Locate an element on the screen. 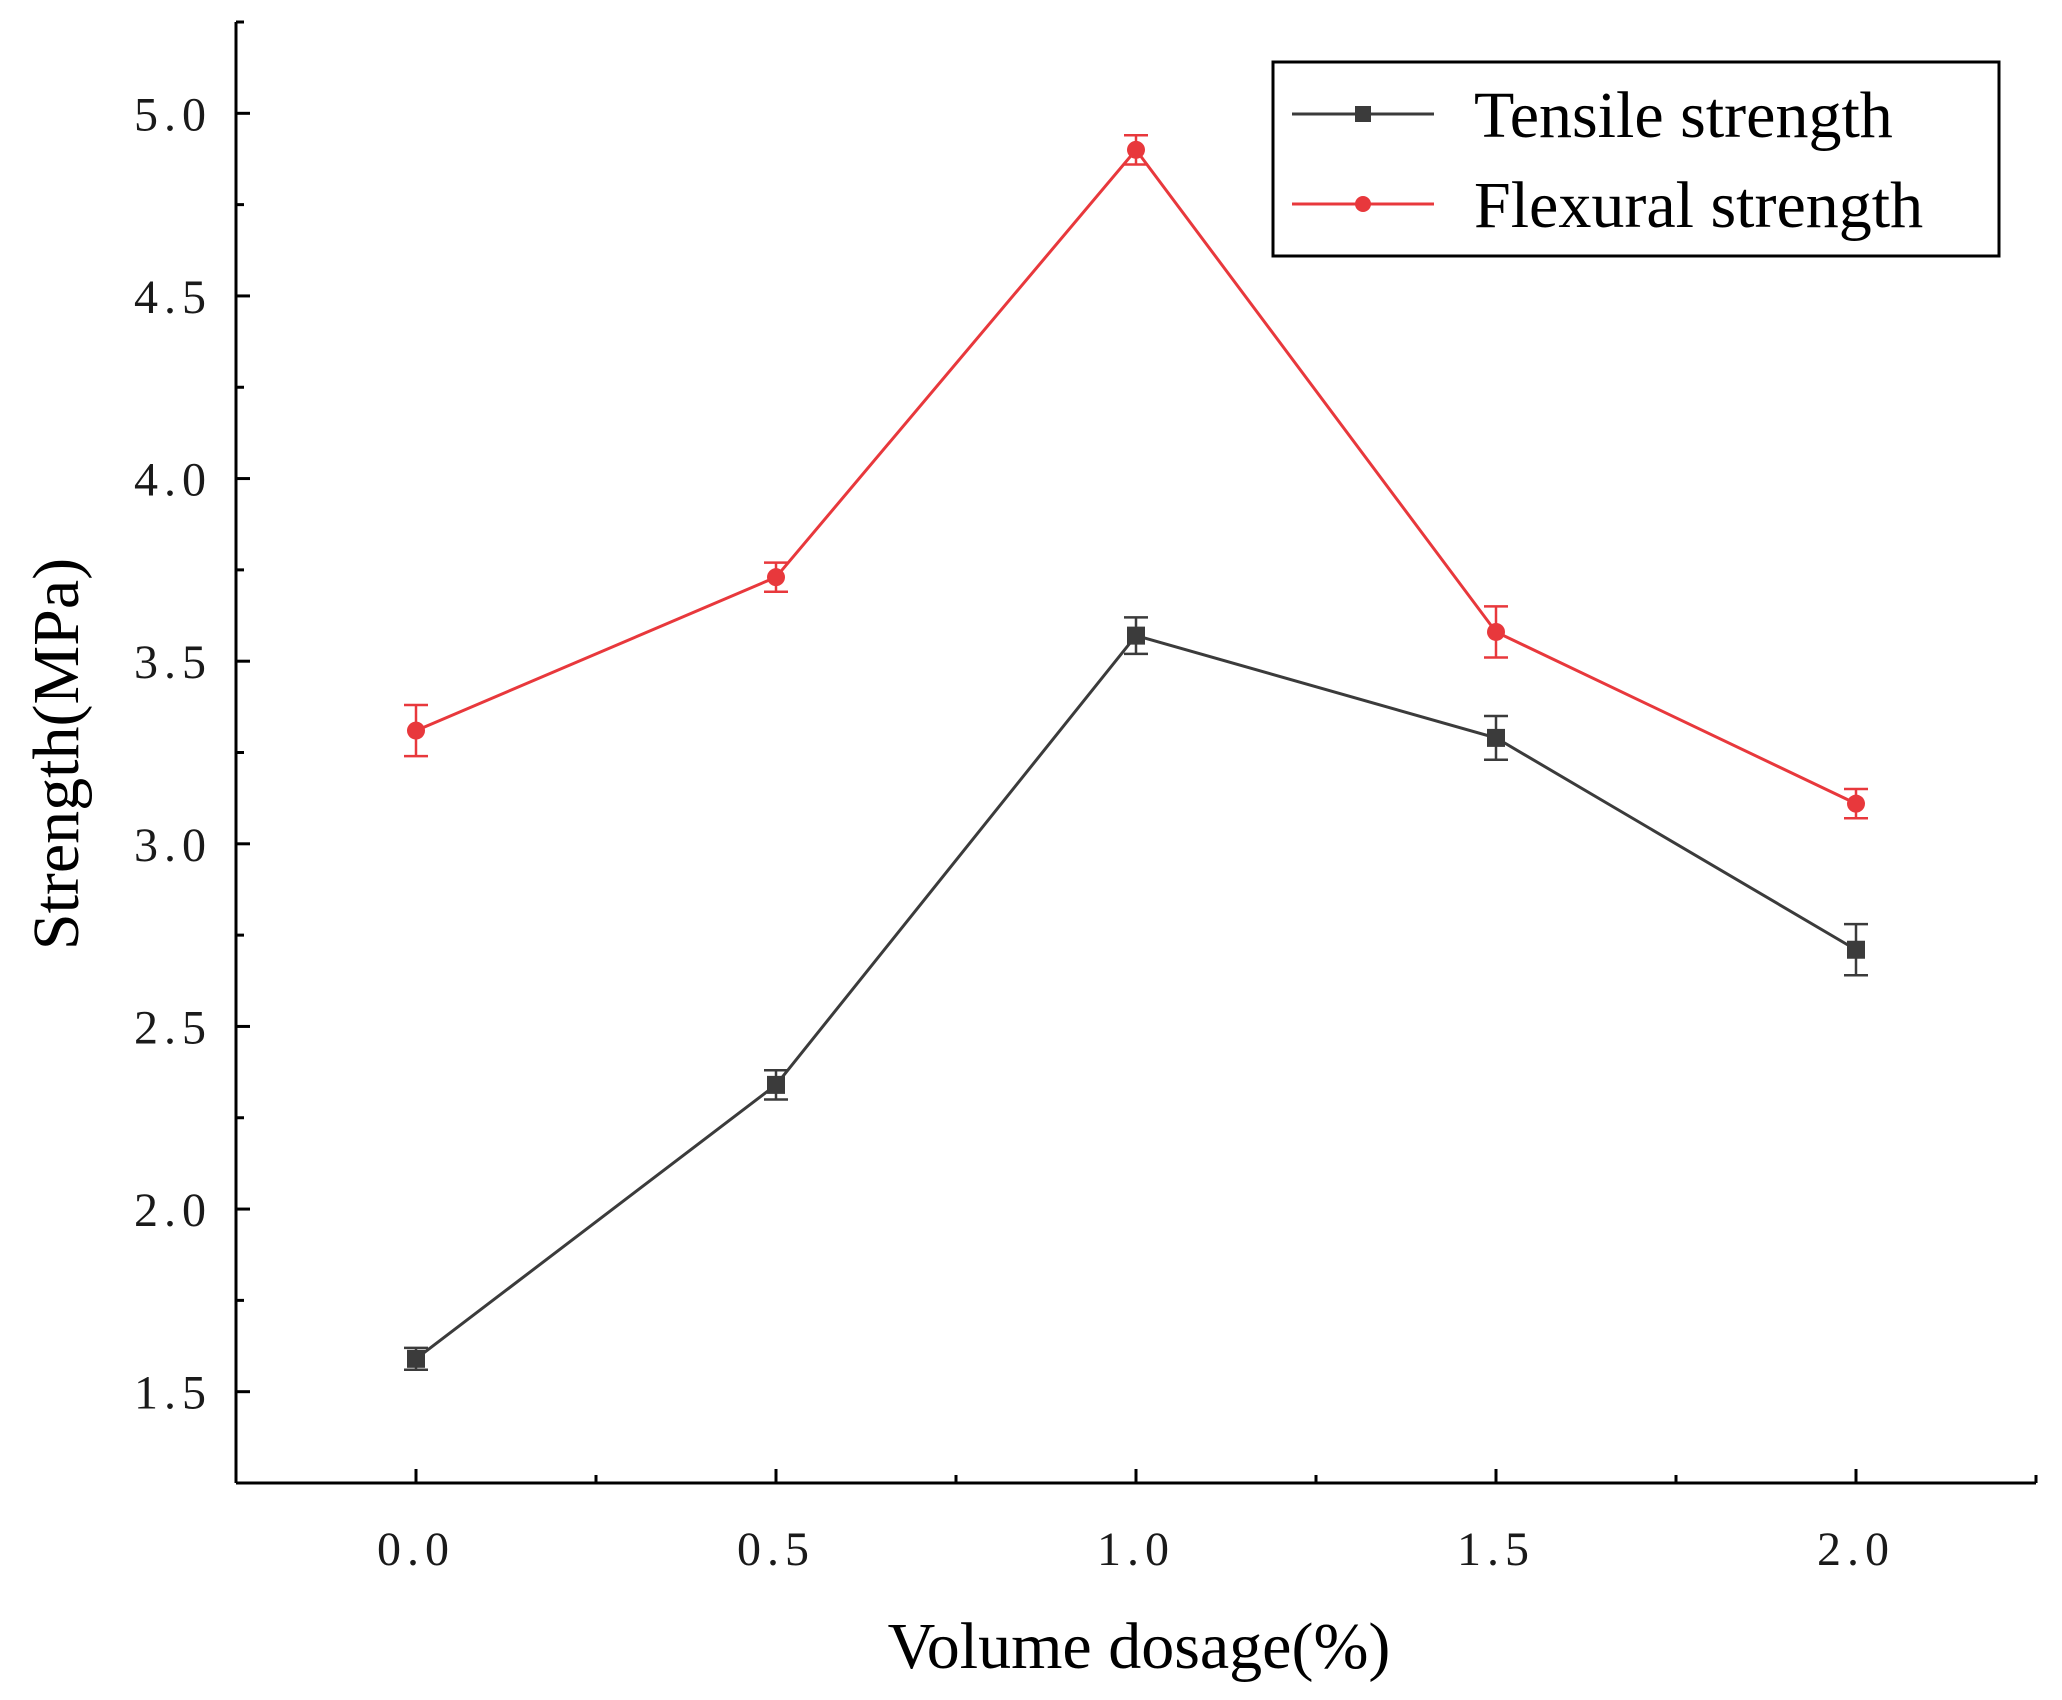  legend-marker-flexural is located at coordinates (1363, 204).